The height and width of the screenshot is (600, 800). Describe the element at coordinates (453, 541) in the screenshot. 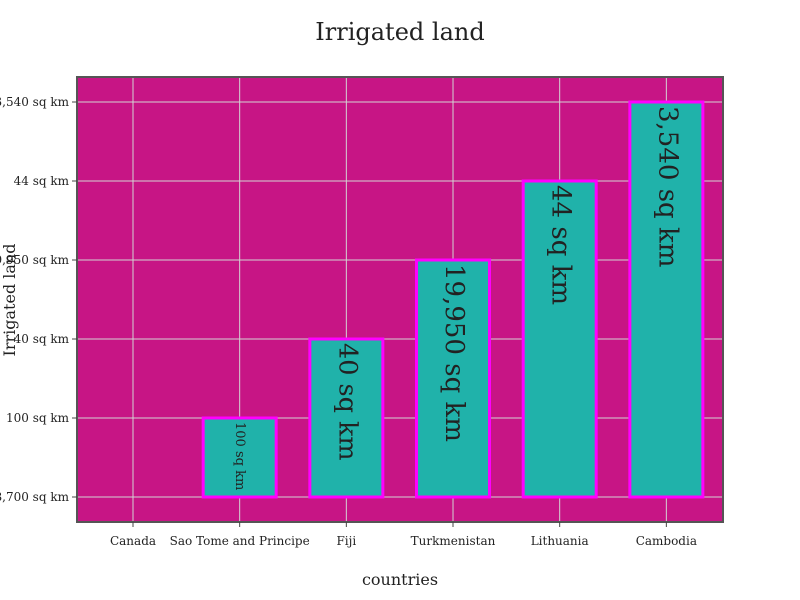

I see `x-tick-label: Turkmenistan` at that location.